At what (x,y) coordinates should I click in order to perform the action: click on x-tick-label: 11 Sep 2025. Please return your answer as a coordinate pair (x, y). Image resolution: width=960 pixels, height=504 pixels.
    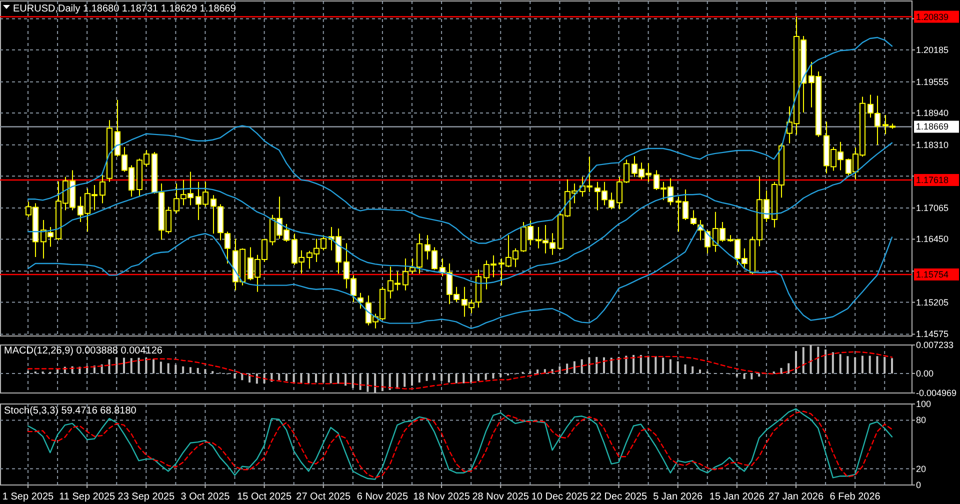
    Looking at the image, I should click on (87, 497).